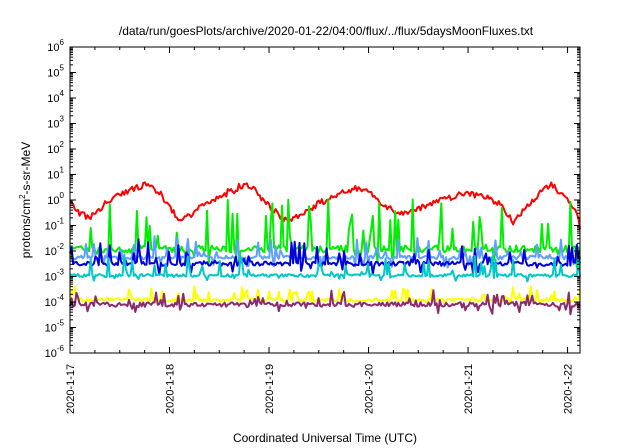 This screenshot has height=448, width=640. Describe the element at coordinates (569, 389) in the screenshot. I see `x-tick-label: 2020-1-22` at that location.